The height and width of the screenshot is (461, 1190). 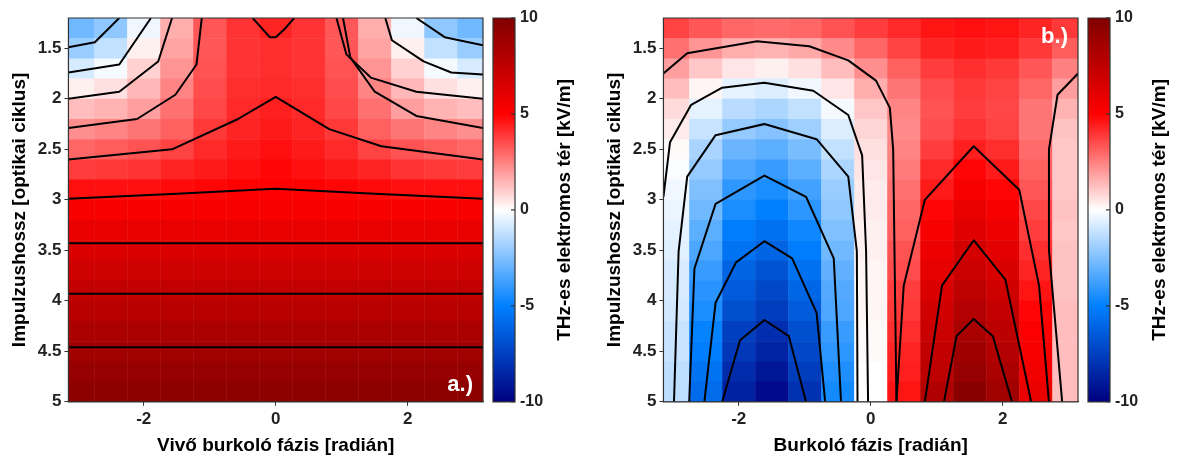 I want to click on annotation: b.), so click(x=1054, y=36).